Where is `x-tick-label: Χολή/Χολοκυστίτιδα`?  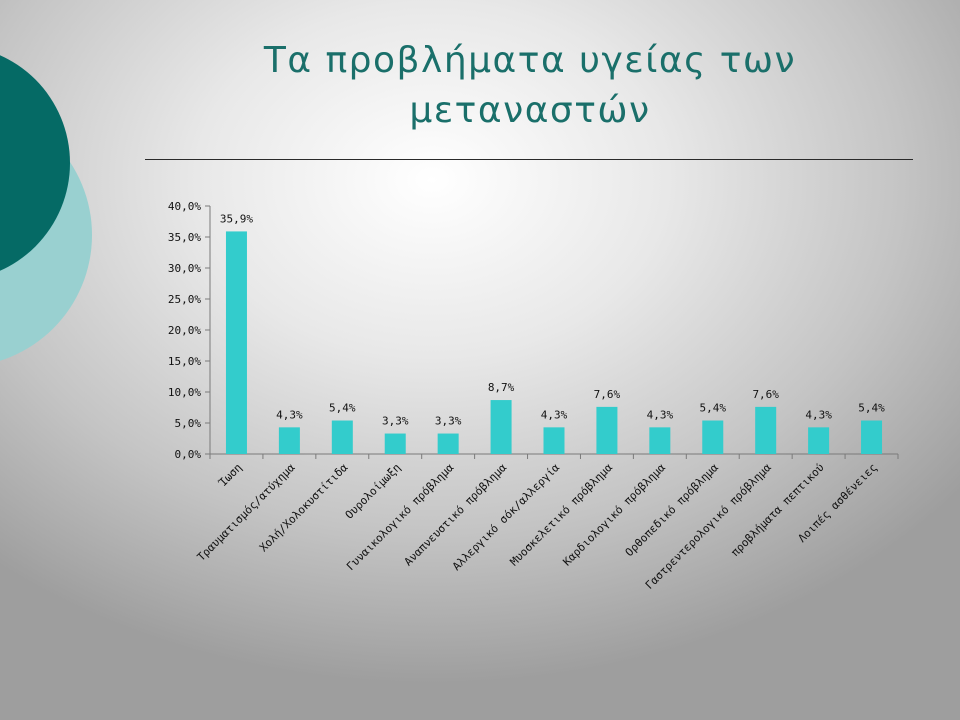 x-tick-label: Χολή/Χολοκυστίτιδα is located at coordinates (304, 508).